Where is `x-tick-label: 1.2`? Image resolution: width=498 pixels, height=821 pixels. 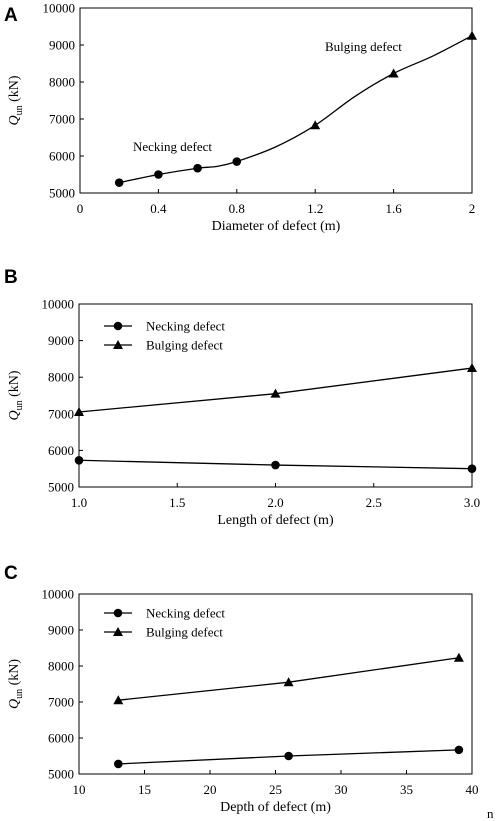 x-tick-label: 1.2 is located at coordinates (315, 208).